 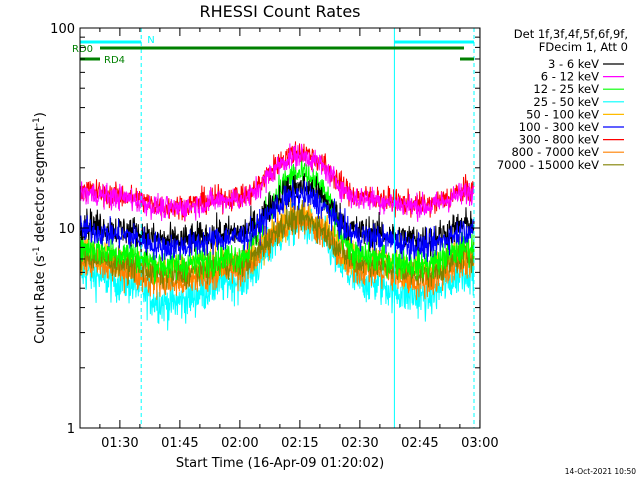 I want to click on legend-label-8: 7000 - 15000 keV, so click(x=548, y=165).